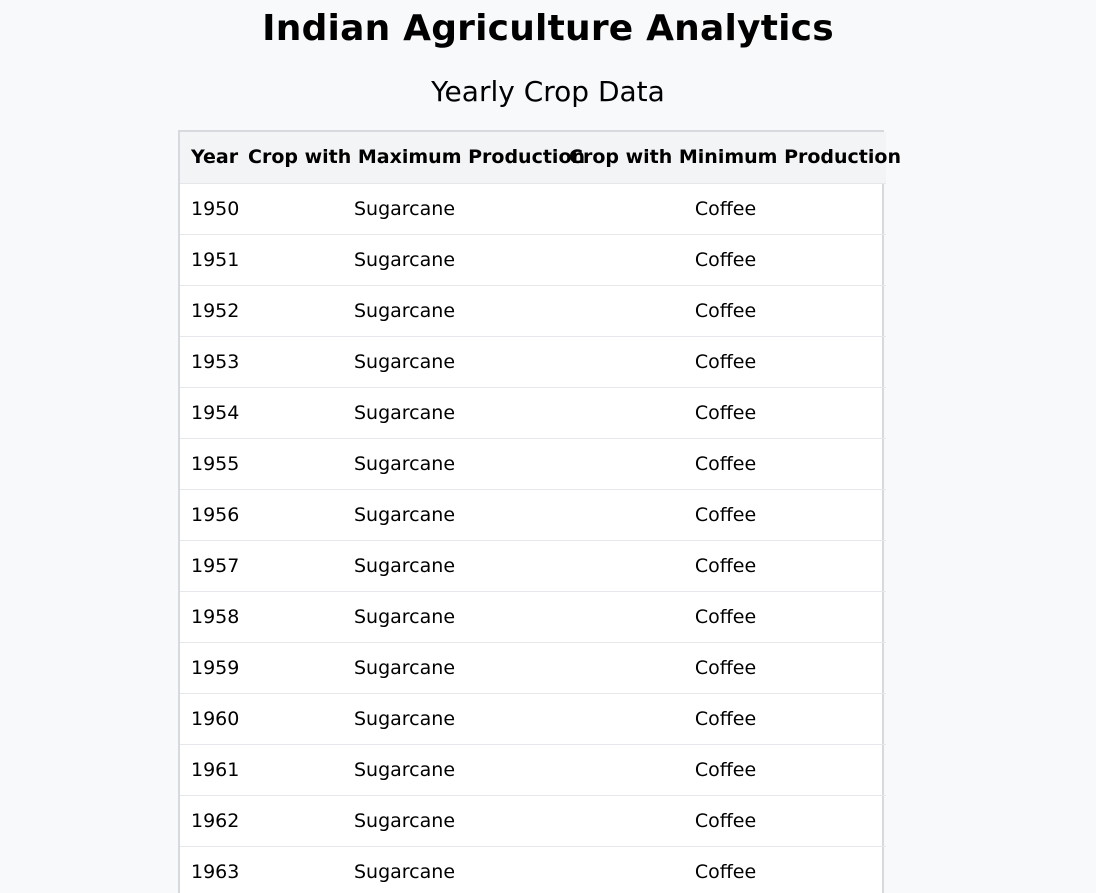  What do you see at coordinates (548, 91) in the screenshot?
I see `section-title: Yearly Crop Data` at bounding box center [548, 91].